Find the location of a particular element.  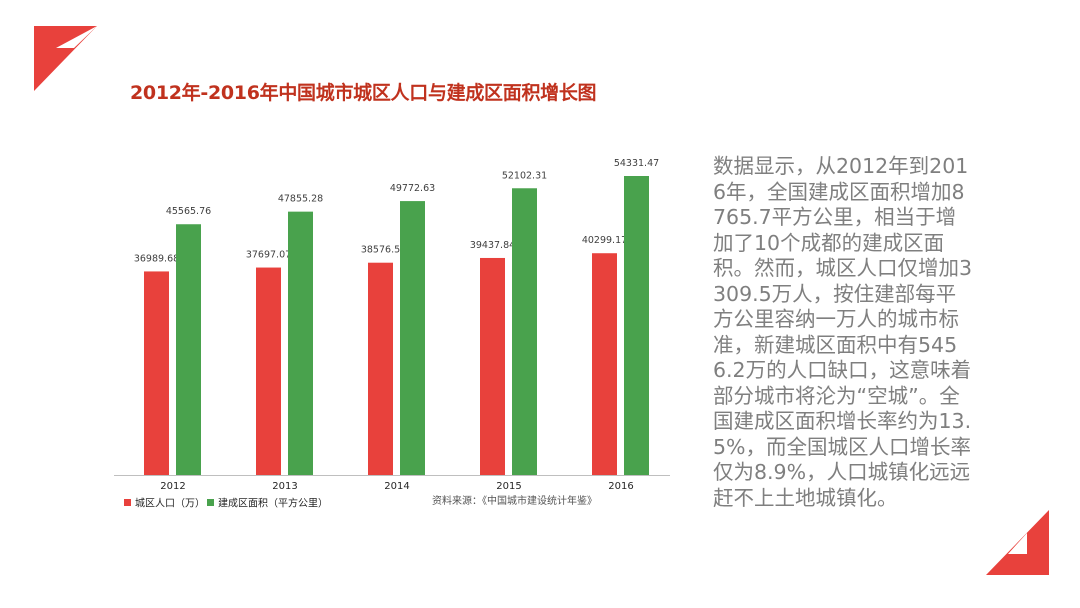

bar-population-2015 is located at coordinates (492, 366).